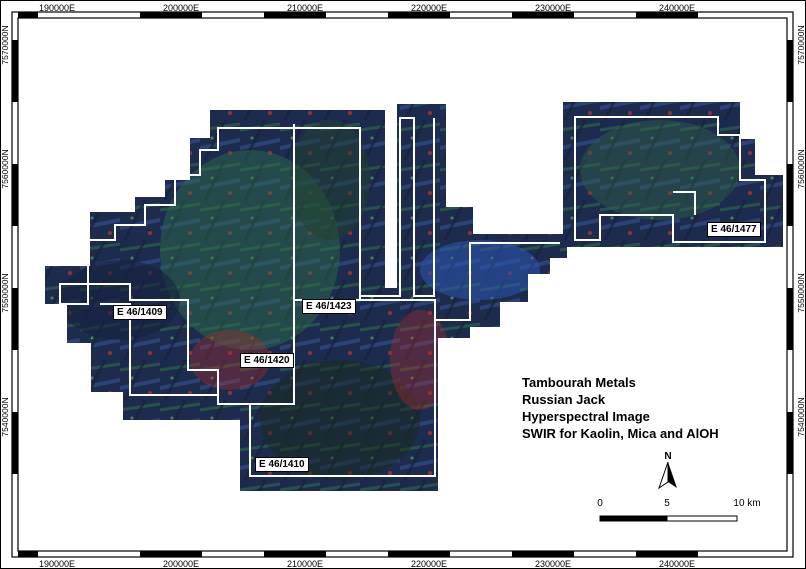 This screenshot has width=806, height=569. What do you see at coordinates (734, 229) in the screenshot?
I see `tenement-label-1477: E 46/1477` at bounding box center [734, 229].